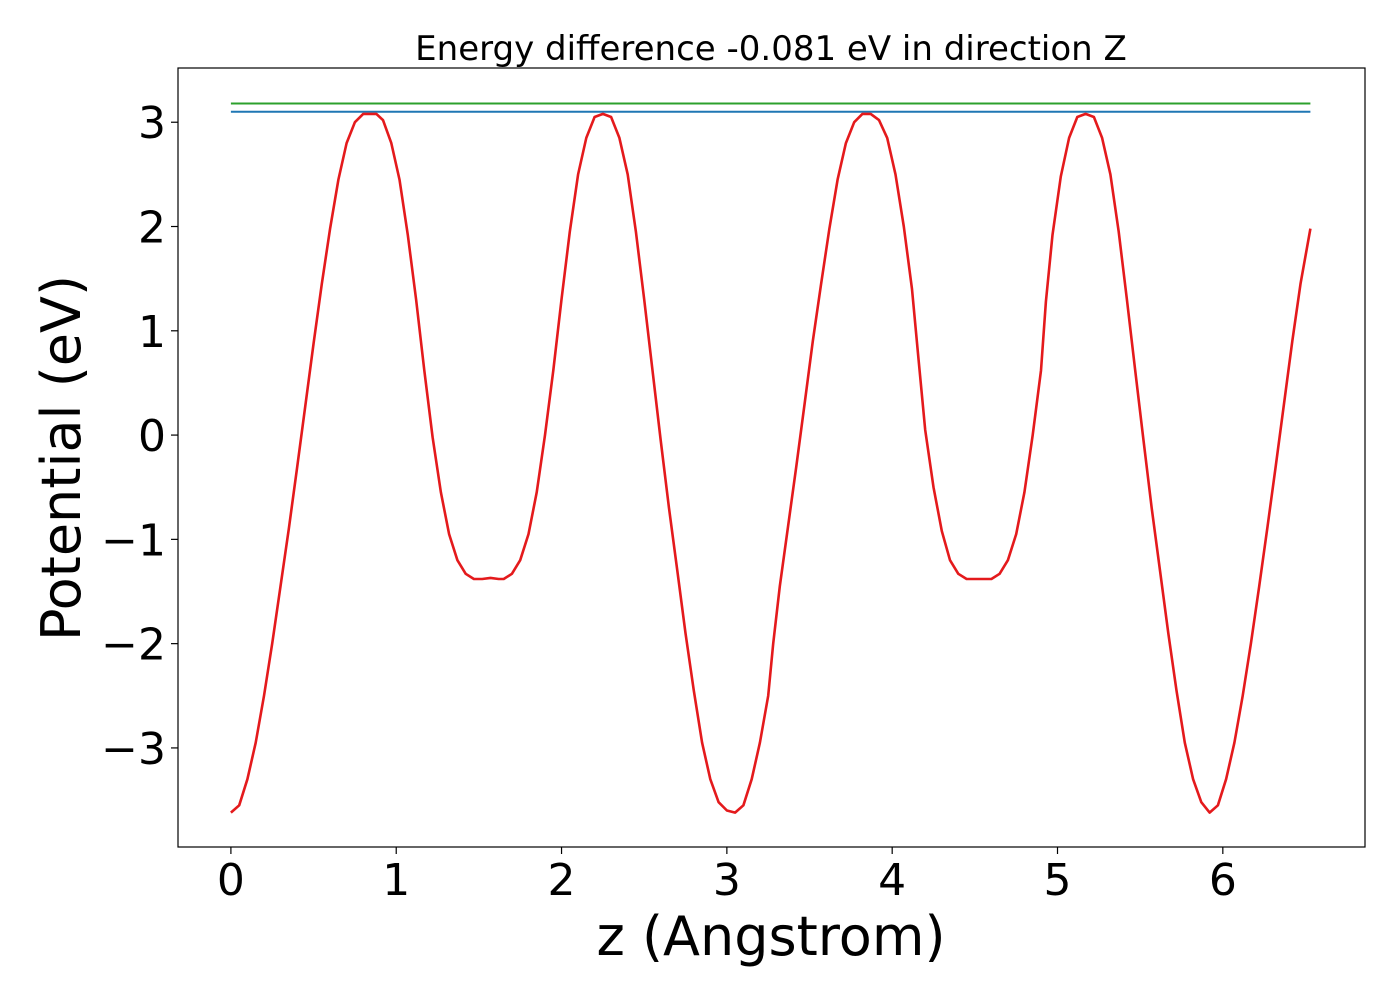 This screenshot has height=1000, width=1400. I want to click on y-axis-label: Potential (eV), so click(61, 458).